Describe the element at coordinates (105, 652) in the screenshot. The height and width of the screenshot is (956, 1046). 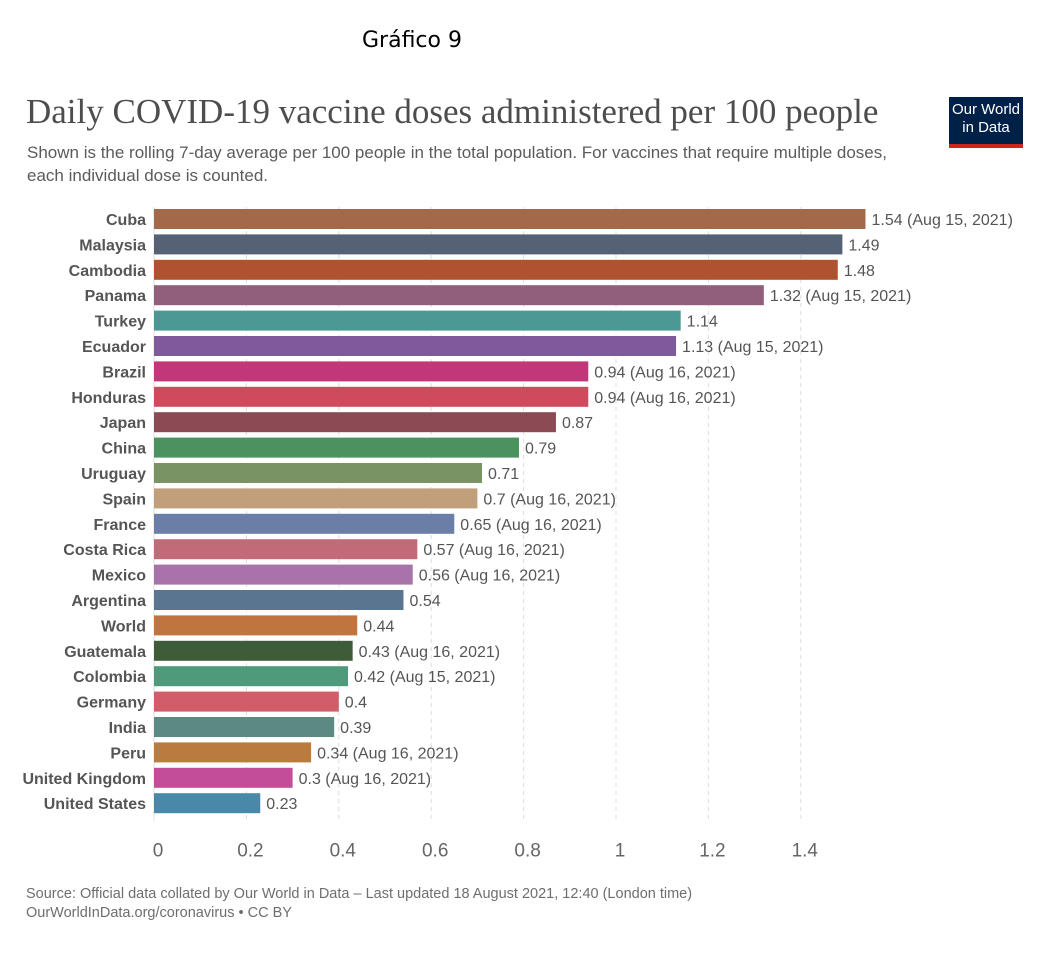
I see `category-label: Guatemala` at that location.